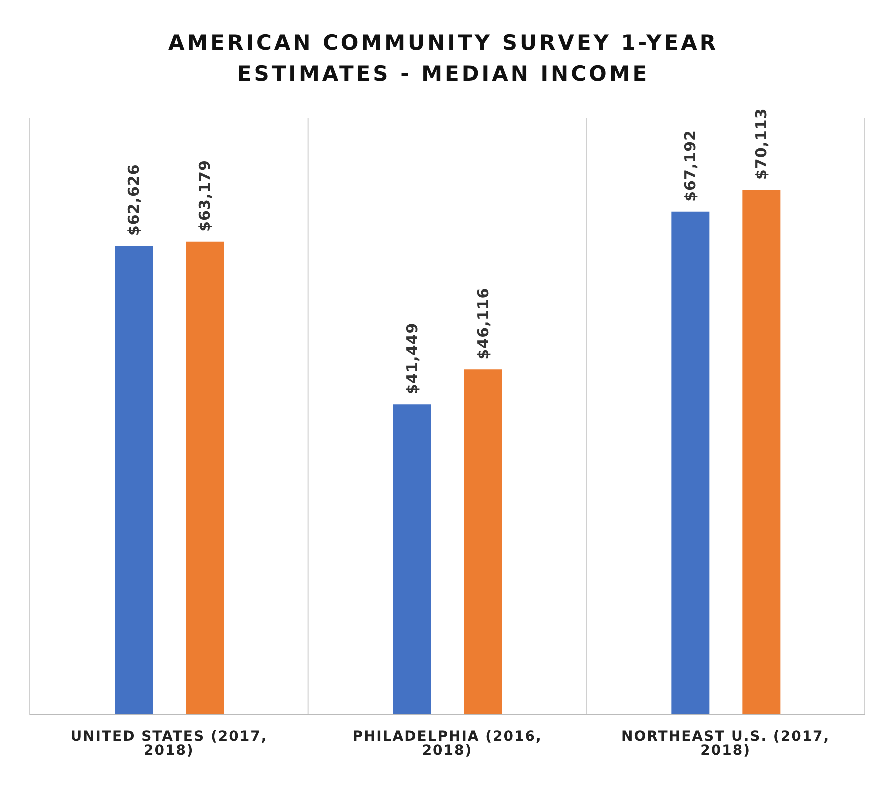 This screenshot has height=786, width=887. I want to click on data-label: $63,179, so click(205, 196).